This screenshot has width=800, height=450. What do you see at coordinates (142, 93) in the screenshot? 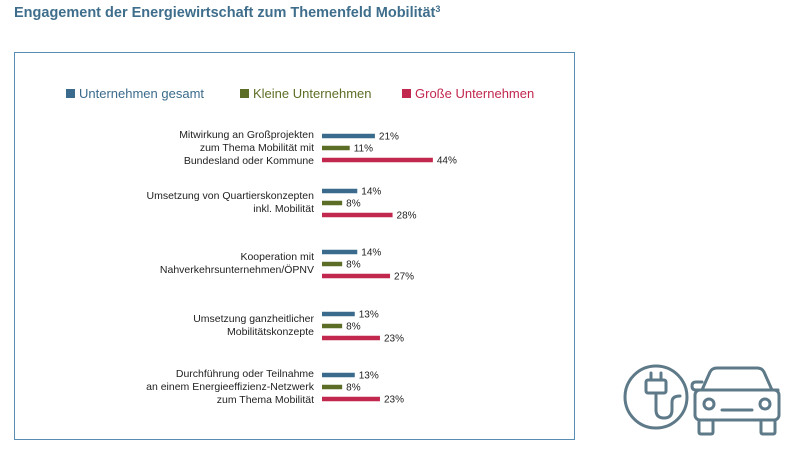
I see `legend-label-gesamt: Unternehmen gesamt` at bounding box center [142, 93].